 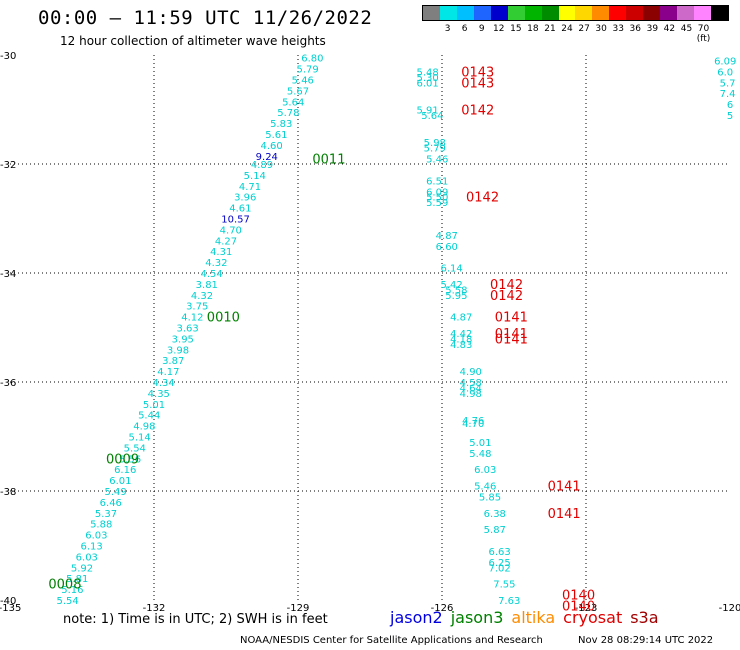 What do you see at coordinates (223, 318) in the screenshot?
I see `pass-time-label: 0010` at bounding box center [223, 318].